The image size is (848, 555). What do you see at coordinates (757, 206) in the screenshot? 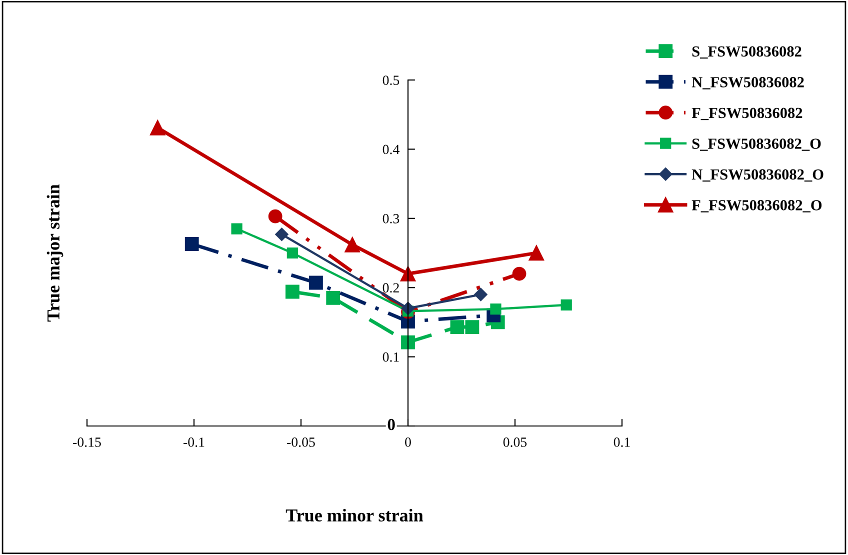
I see `legend-label: F_FSW50836082_O` at bounding box center [757, 206].